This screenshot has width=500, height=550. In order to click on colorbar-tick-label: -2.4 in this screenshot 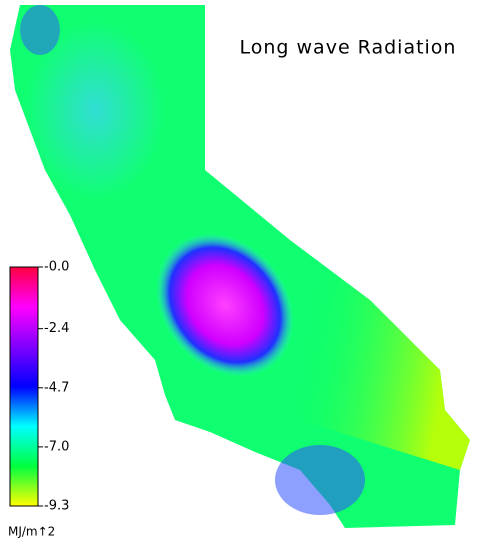, I will do `click(56, 328)`.